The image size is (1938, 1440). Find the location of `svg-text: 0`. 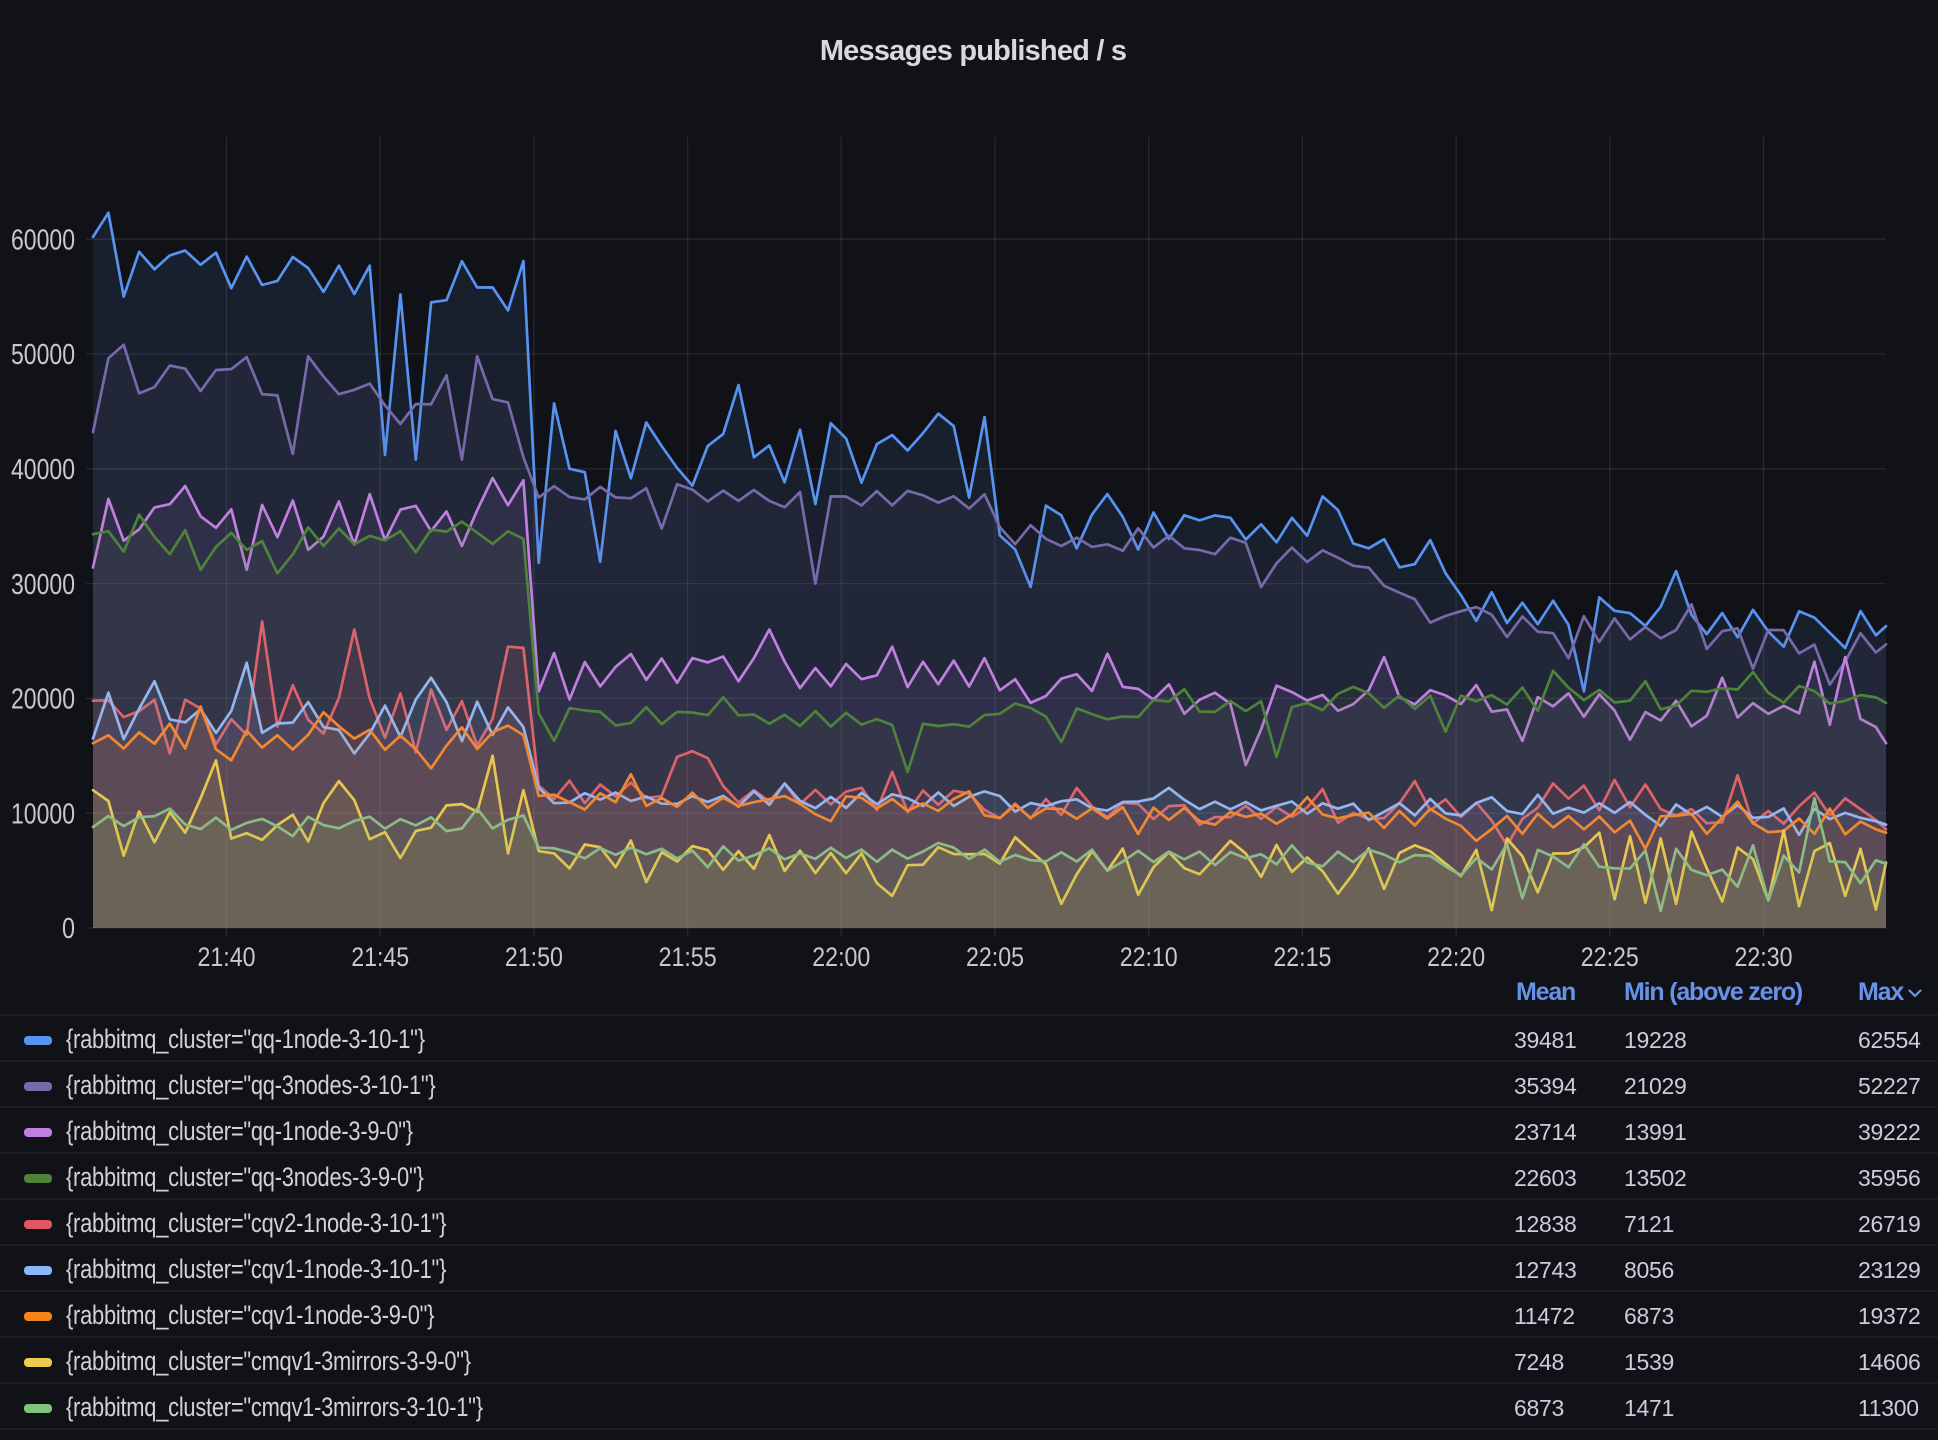

svg-text: 0 is located at coordinates (68, 929).